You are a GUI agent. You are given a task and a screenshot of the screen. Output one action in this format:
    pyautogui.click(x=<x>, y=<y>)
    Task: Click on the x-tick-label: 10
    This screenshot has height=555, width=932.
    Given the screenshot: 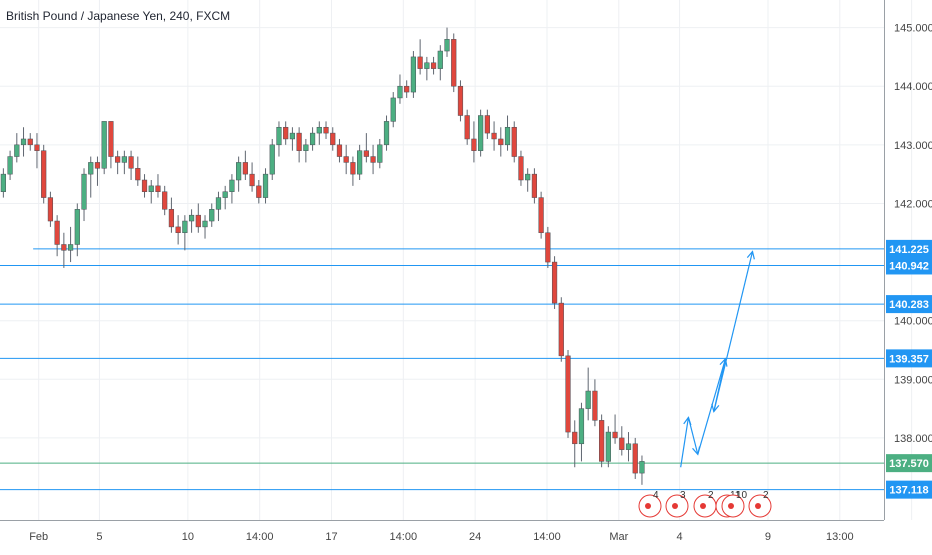 What is the action you would take?
    pyautogui.click(x=188, y=537)
    